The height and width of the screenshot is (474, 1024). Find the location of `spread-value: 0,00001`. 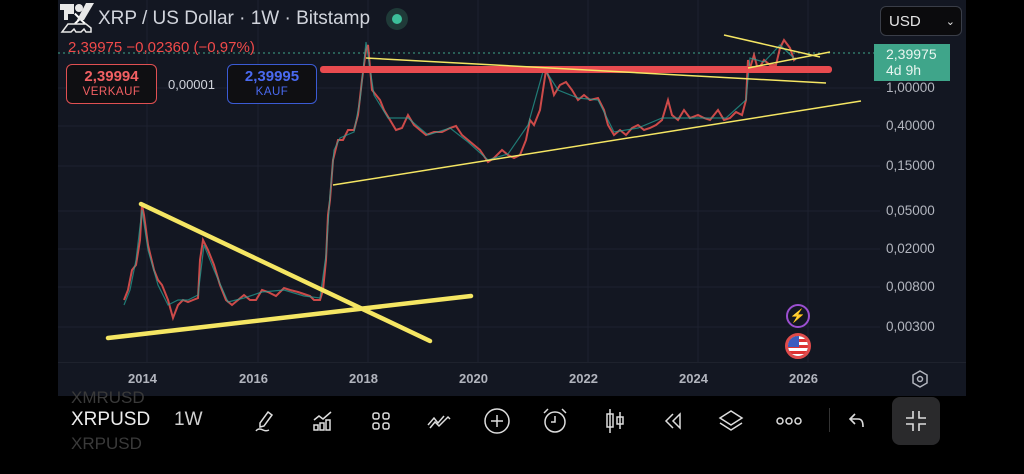

spread-value: 0,00001 is located at coordinates (191, 84).